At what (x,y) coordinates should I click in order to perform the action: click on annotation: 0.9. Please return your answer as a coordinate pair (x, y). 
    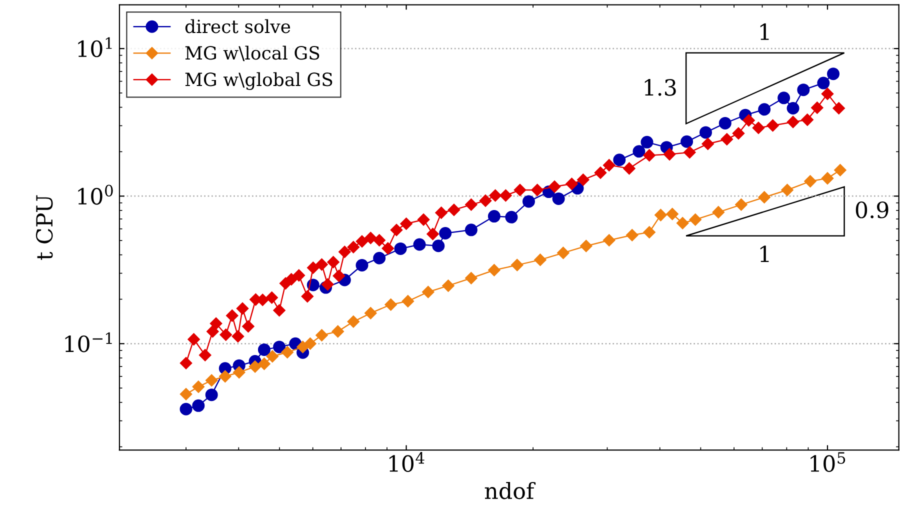
    Looking at the image, I should click on (872, 209).